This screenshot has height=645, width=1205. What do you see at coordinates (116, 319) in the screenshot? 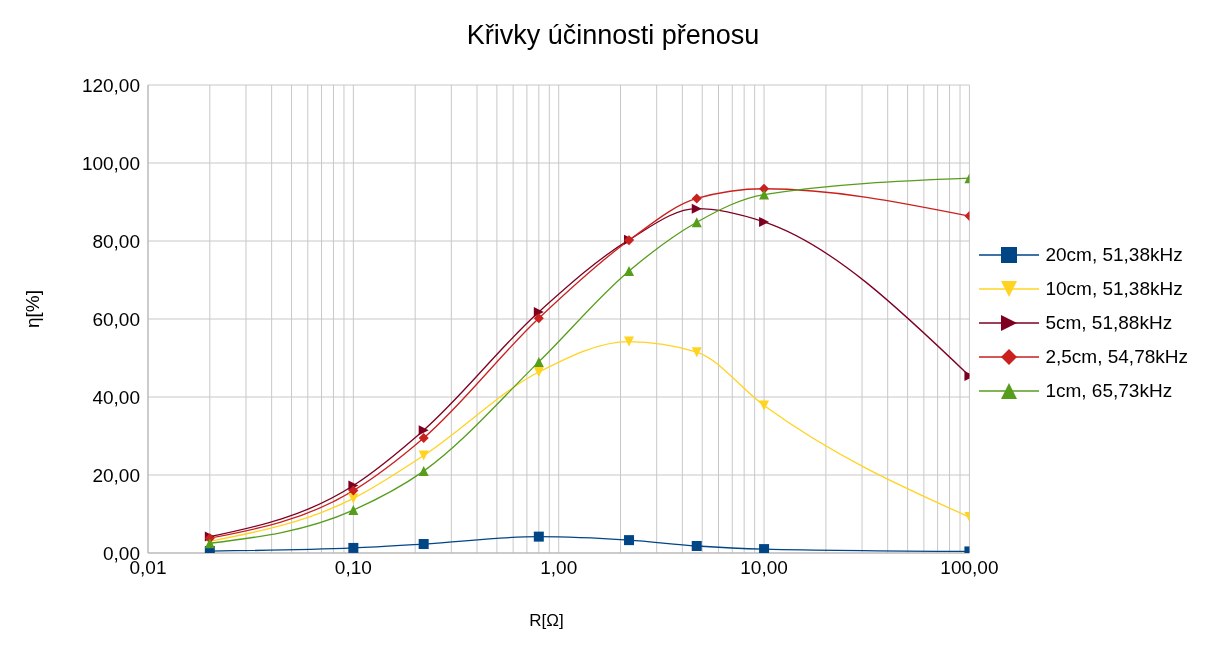
I see `y-tick-label: 60,00` at bounding box center [116, 319].